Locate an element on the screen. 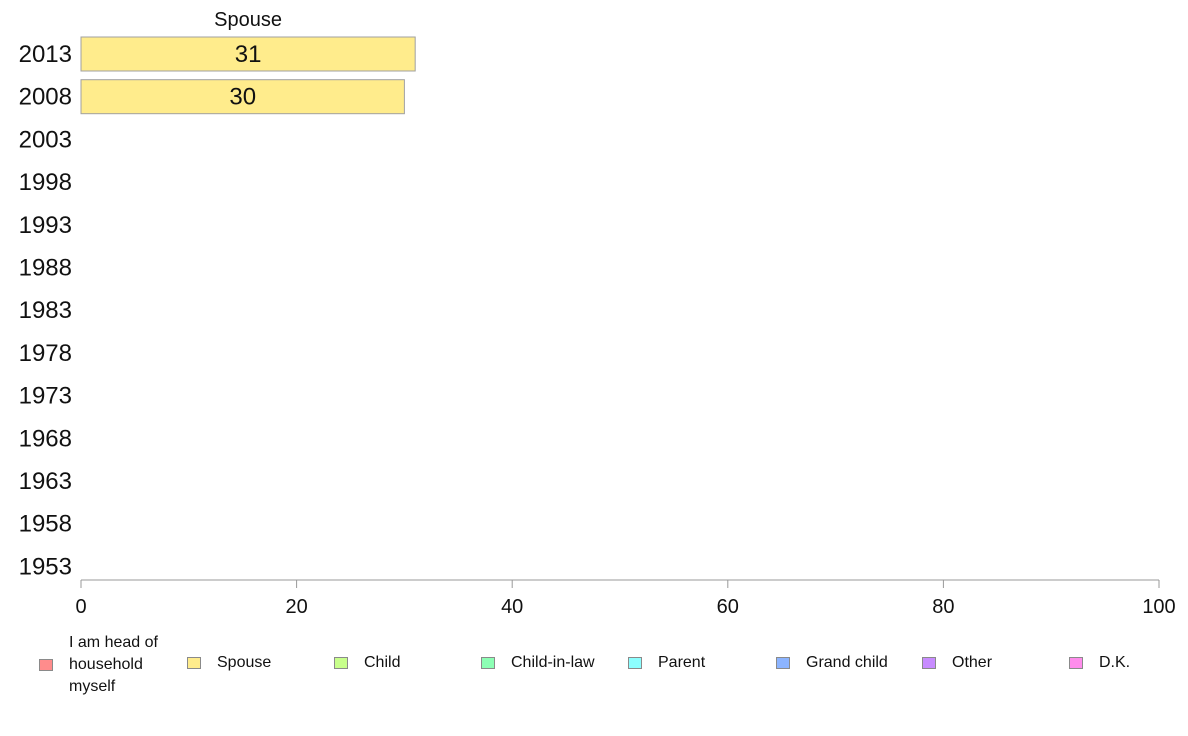 The image size is (1188, 736). category-label: 1993 is located at coordinates (45, 225).